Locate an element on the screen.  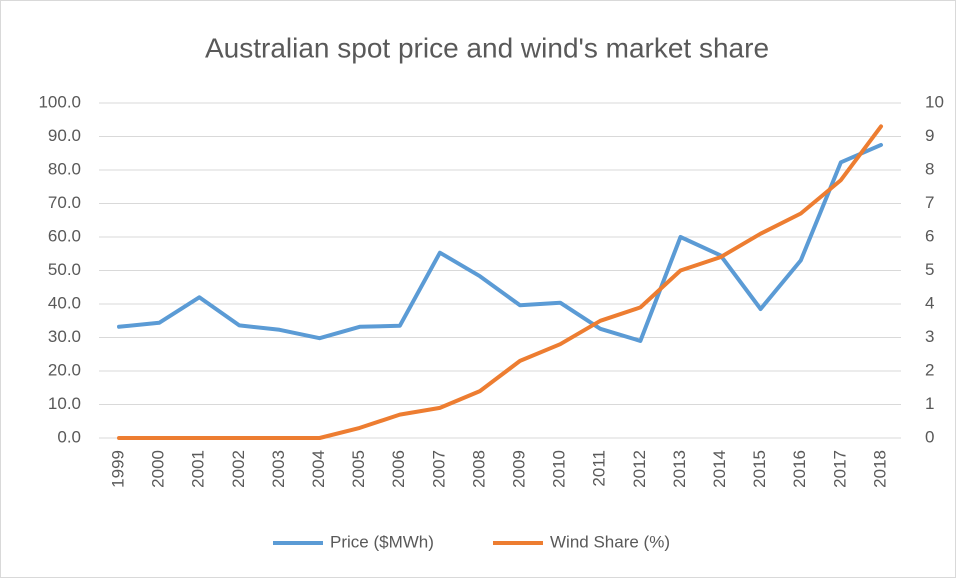
x-tick-label: 2012 is located at coordinates (639, 469).